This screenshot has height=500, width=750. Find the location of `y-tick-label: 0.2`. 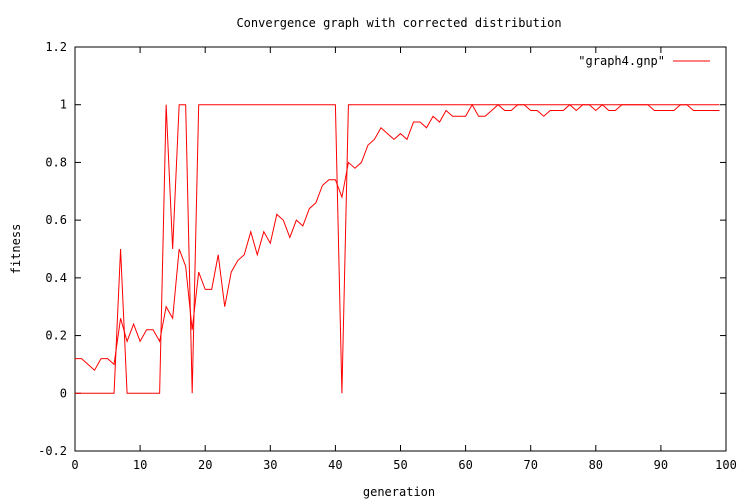

y-tick-label: 0.2 is located at coordinates (56, 336).